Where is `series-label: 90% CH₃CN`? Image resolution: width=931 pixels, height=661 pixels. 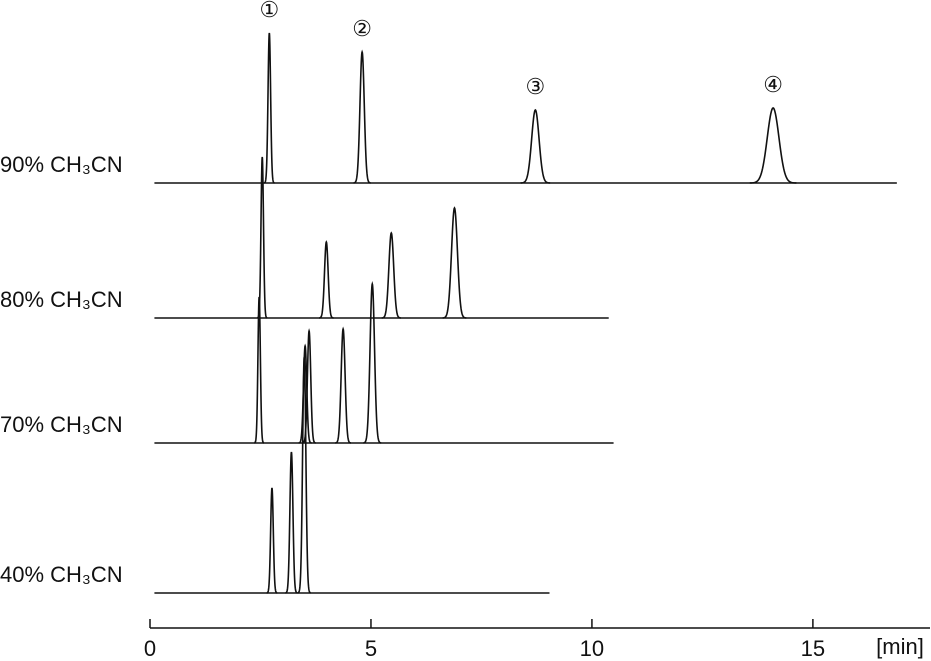
series-label: 90% CH₃CN is located at coordinates (61, 164).